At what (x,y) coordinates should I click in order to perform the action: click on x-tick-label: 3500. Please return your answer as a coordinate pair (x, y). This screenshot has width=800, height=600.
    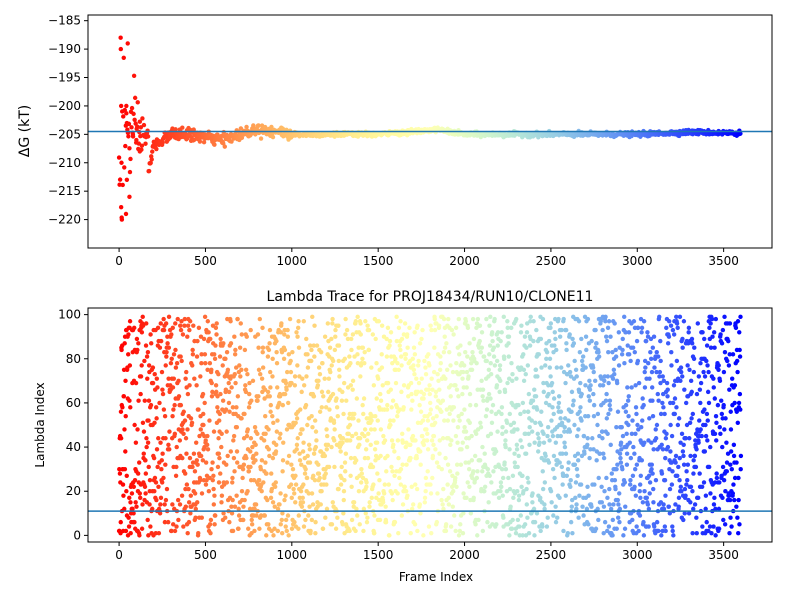
    Looking at the image, I should click on (723, 261).